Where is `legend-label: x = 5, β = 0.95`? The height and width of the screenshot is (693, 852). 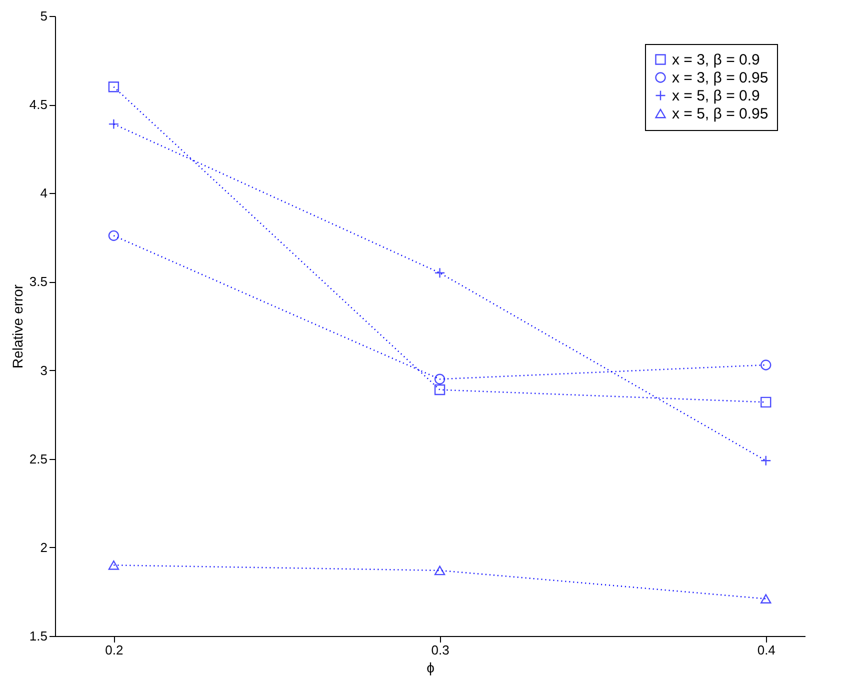
legend-label: x = 5, β = 0.95 is located at coordinates (720, 114).